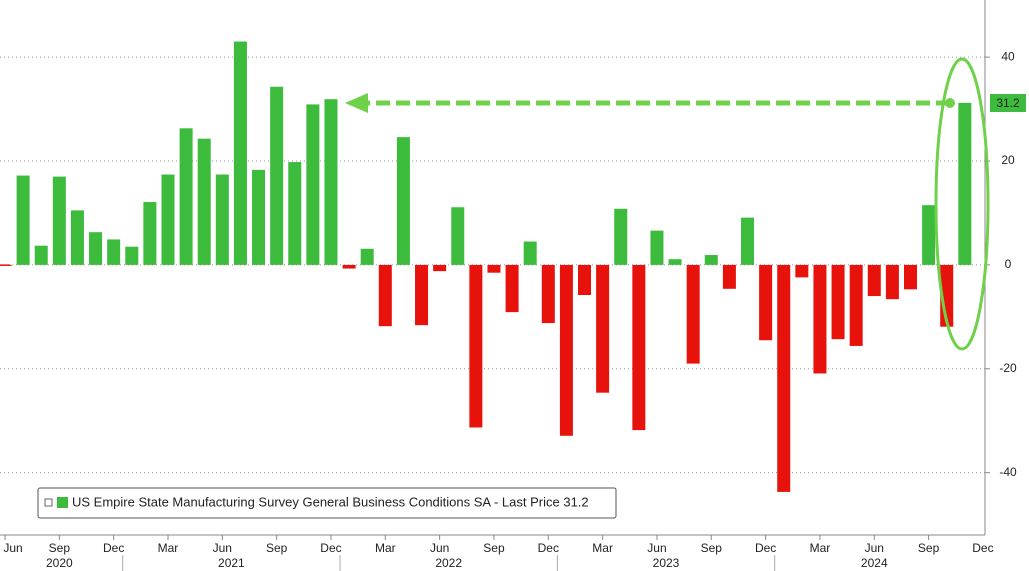 This screenshot has height=571, width=1029. Describe the element at coordinates (950, 103) in the screenshot. I see `arrow-dot` at that location.